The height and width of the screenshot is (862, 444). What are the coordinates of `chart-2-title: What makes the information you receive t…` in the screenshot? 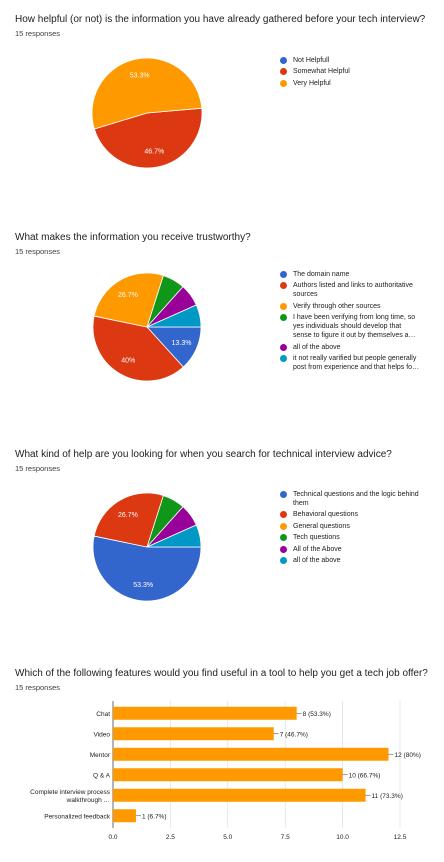 It's located at (133, 237).